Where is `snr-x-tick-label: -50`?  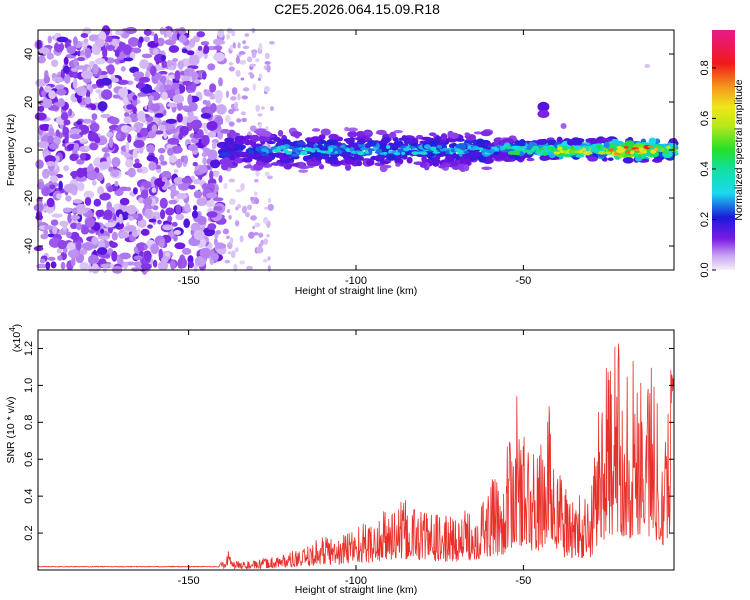 snr-x-tick-label: -50 is located at coordinates (523, 581).